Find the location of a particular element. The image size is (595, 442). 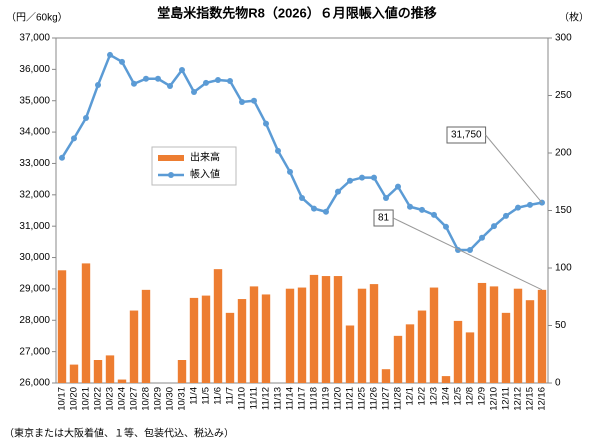

x-tick-label: 11/28 is located at coordinates (398, 398).